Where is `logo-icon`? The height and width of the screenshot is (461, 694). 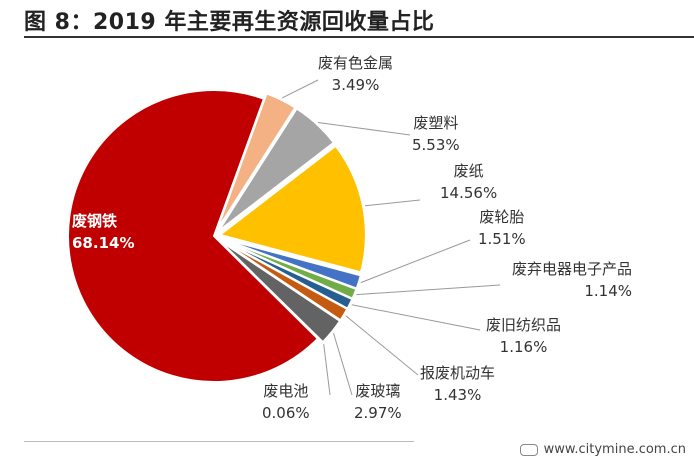 logo-icon is located at coordinates (528, 449).